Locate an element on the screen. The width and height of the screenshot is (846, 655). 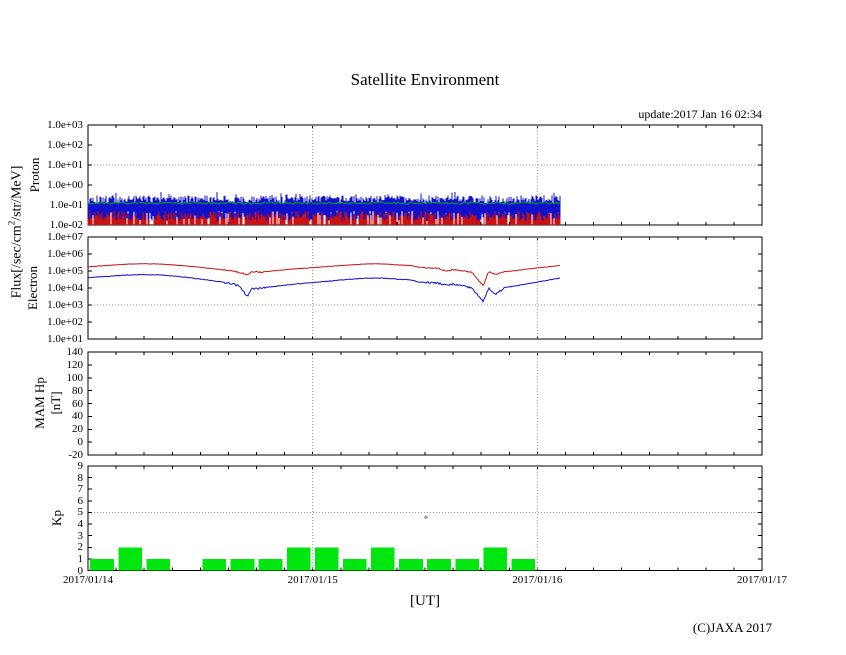
electron-red is located at coordinates (324, 274).